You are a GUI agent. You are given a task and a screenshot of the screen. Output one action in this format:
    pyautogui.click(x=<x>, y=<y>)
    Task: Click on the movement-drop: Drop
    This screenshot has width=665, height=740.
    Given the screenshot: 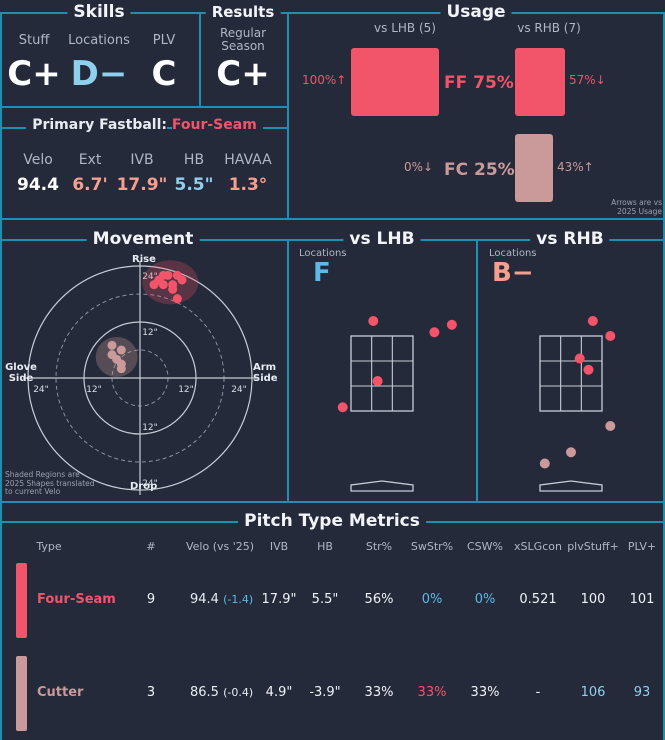 What is the action you would take?
    pyautogui.click(x=144, y=486)
    